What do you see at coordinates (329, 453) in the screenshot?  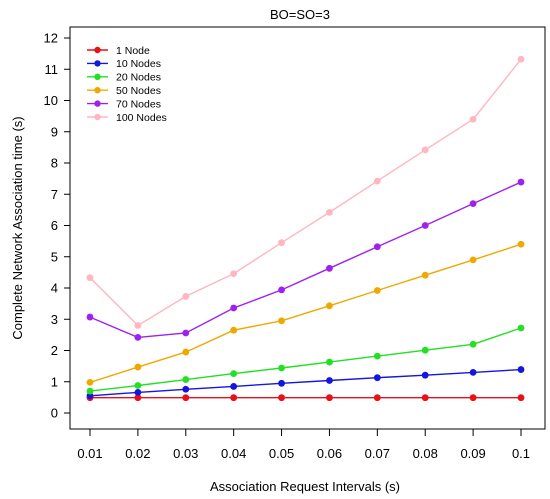 I see `x-tick-label: 0.06` at bounding box center [329, 453].